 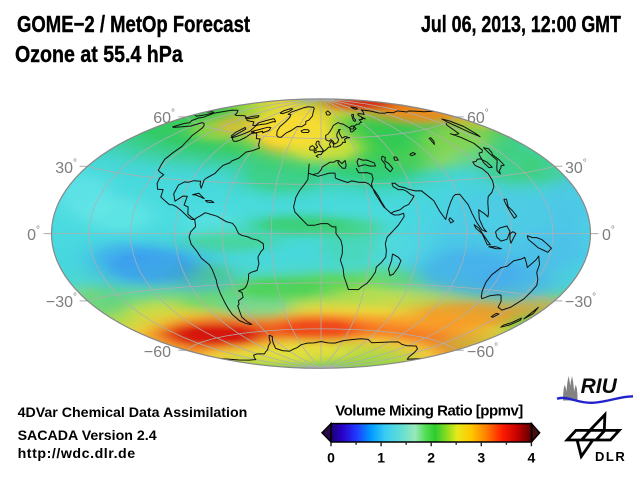 I want to click on svg-text: 4, so click(x=532, y=457).